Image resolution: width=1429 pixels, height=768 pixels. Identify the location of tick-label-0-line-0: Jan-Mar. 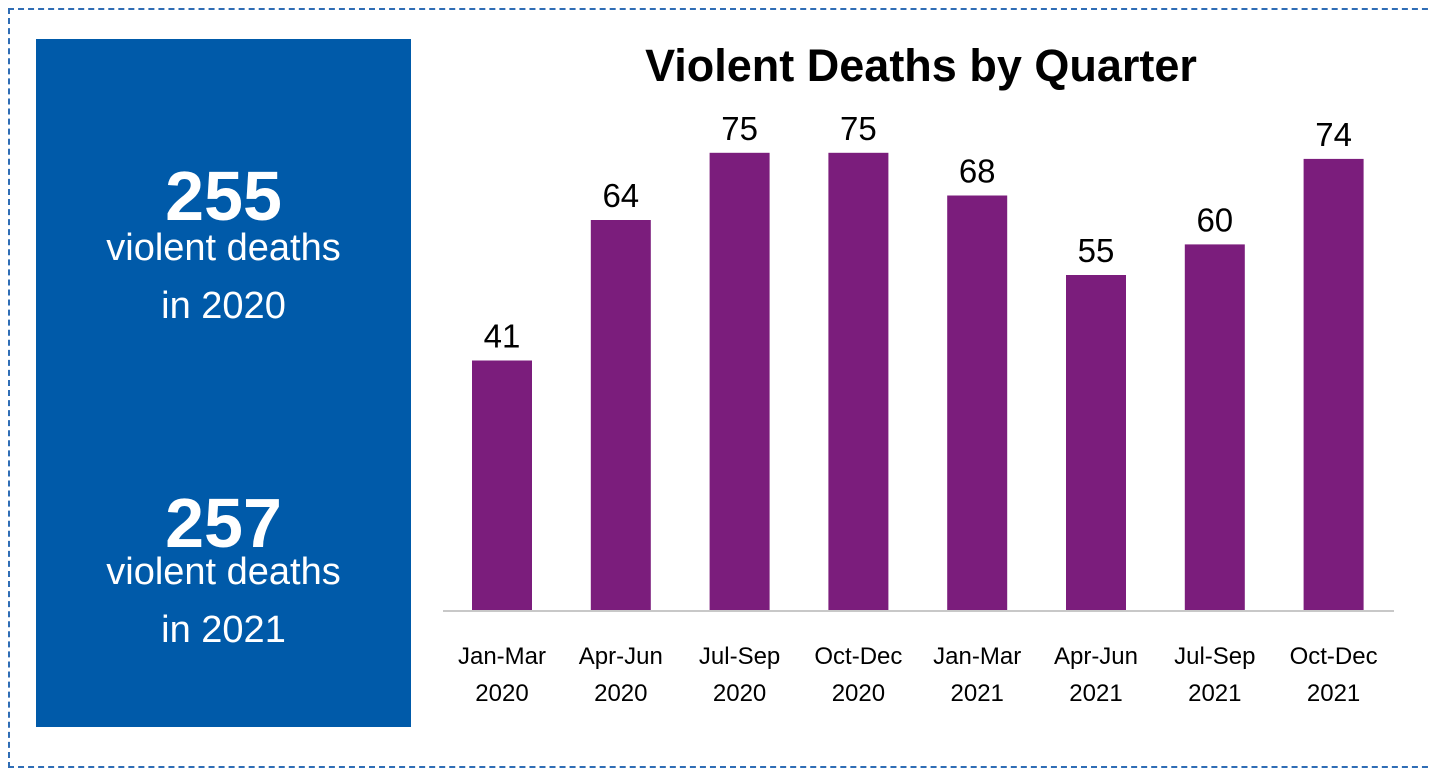
(502, 656).